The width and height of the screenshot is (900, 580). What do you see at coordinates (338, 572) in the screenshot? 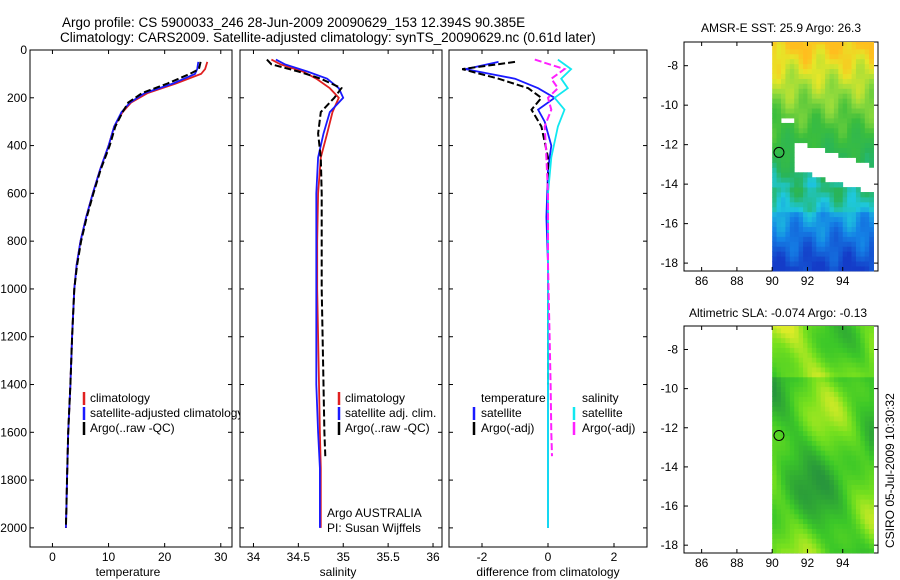
I see `salinity-xlabel: salinity` at bounding box center [338, 572].